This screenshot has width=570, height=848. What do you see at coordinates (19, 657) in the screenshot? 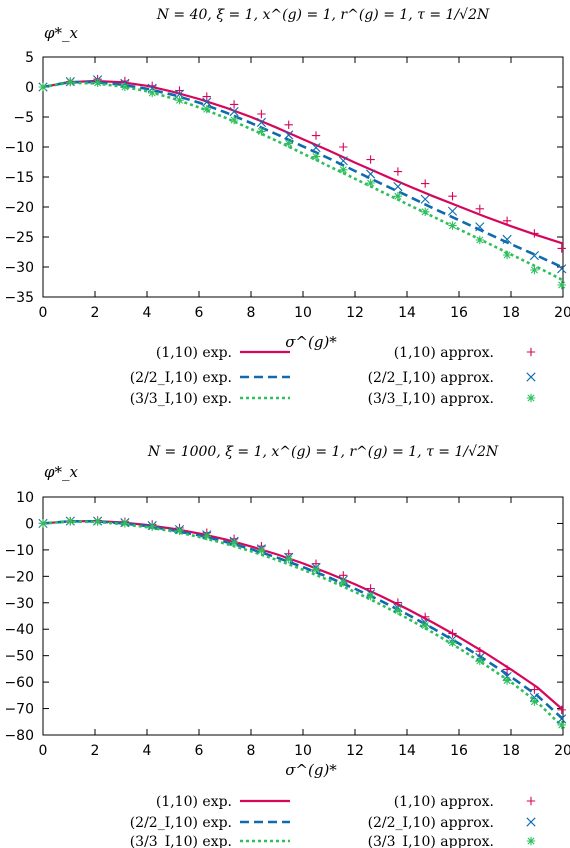
I see `y-tick-label: −50` at bounding box center [19, 657].